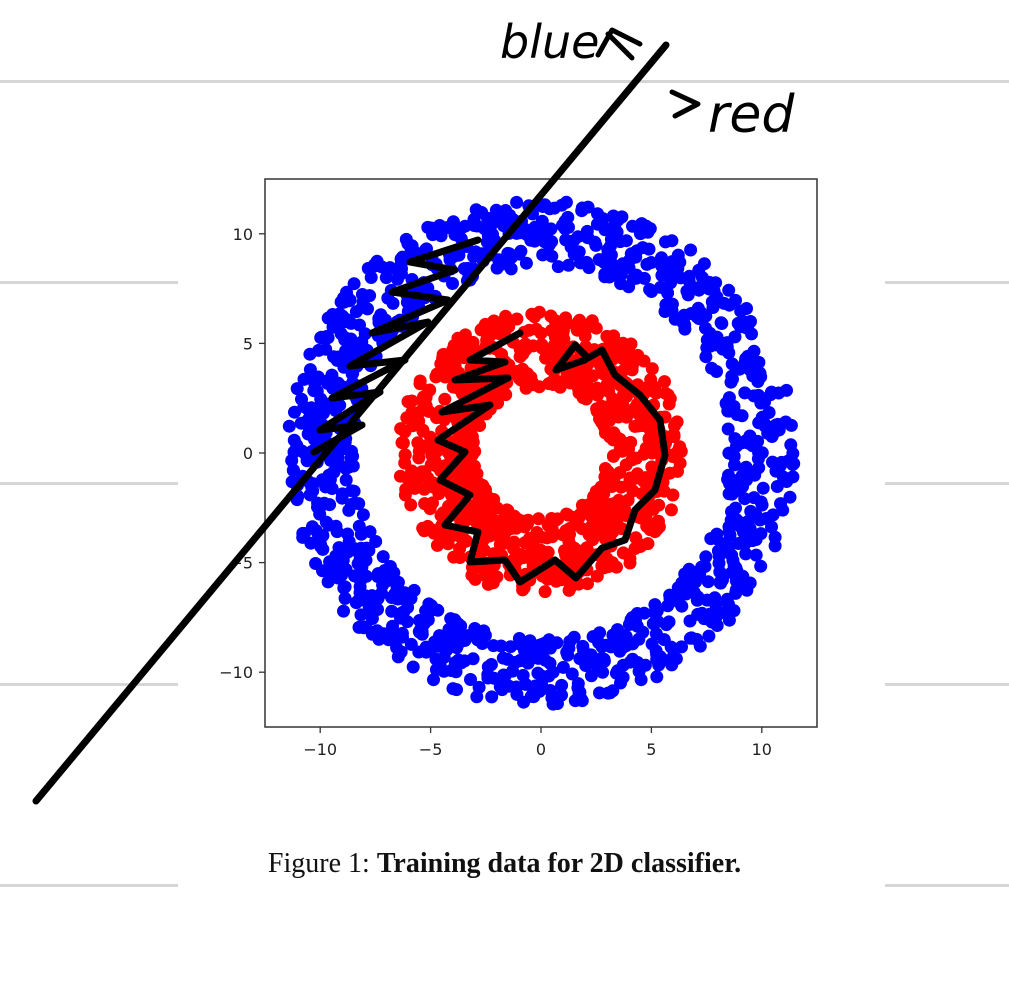  What do you see at coordinates (89, 885) in the screenshot?
I see `ruled-line` at bounding box center [89, 885].